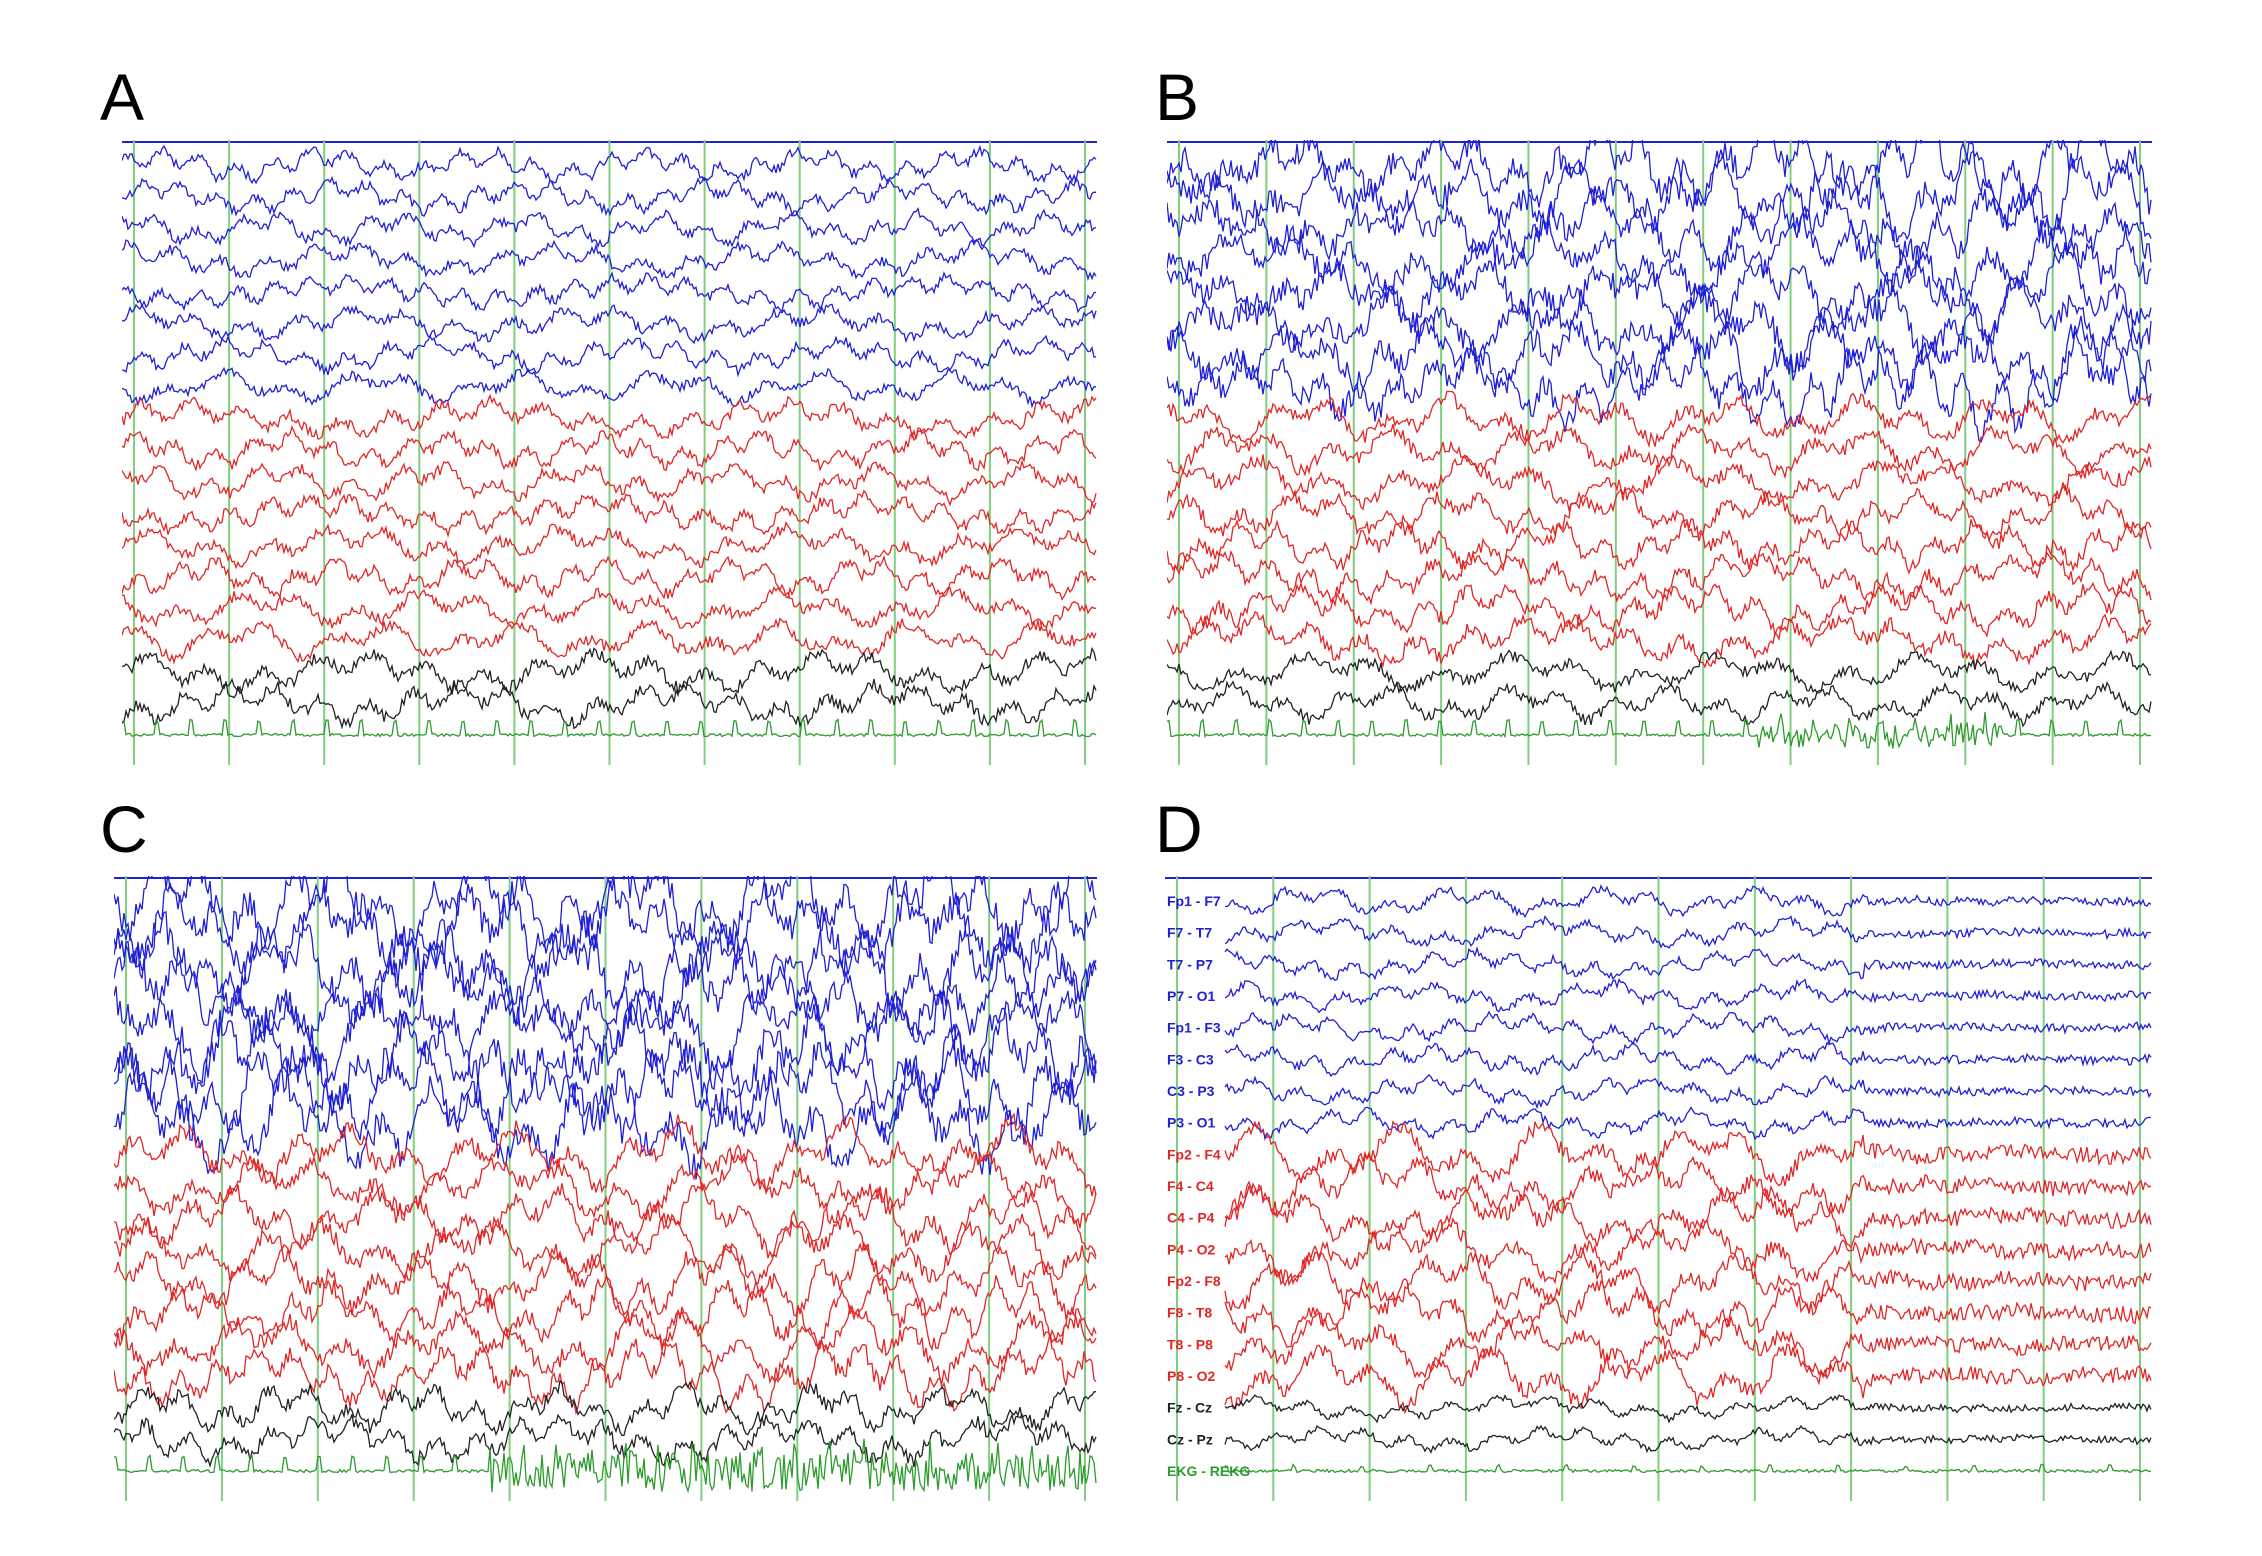  What do you see at coordinates (1208, 1471) in the screenshot?
I see `channel-label: EKG - REKG` at bounding box center [1208, 1471].